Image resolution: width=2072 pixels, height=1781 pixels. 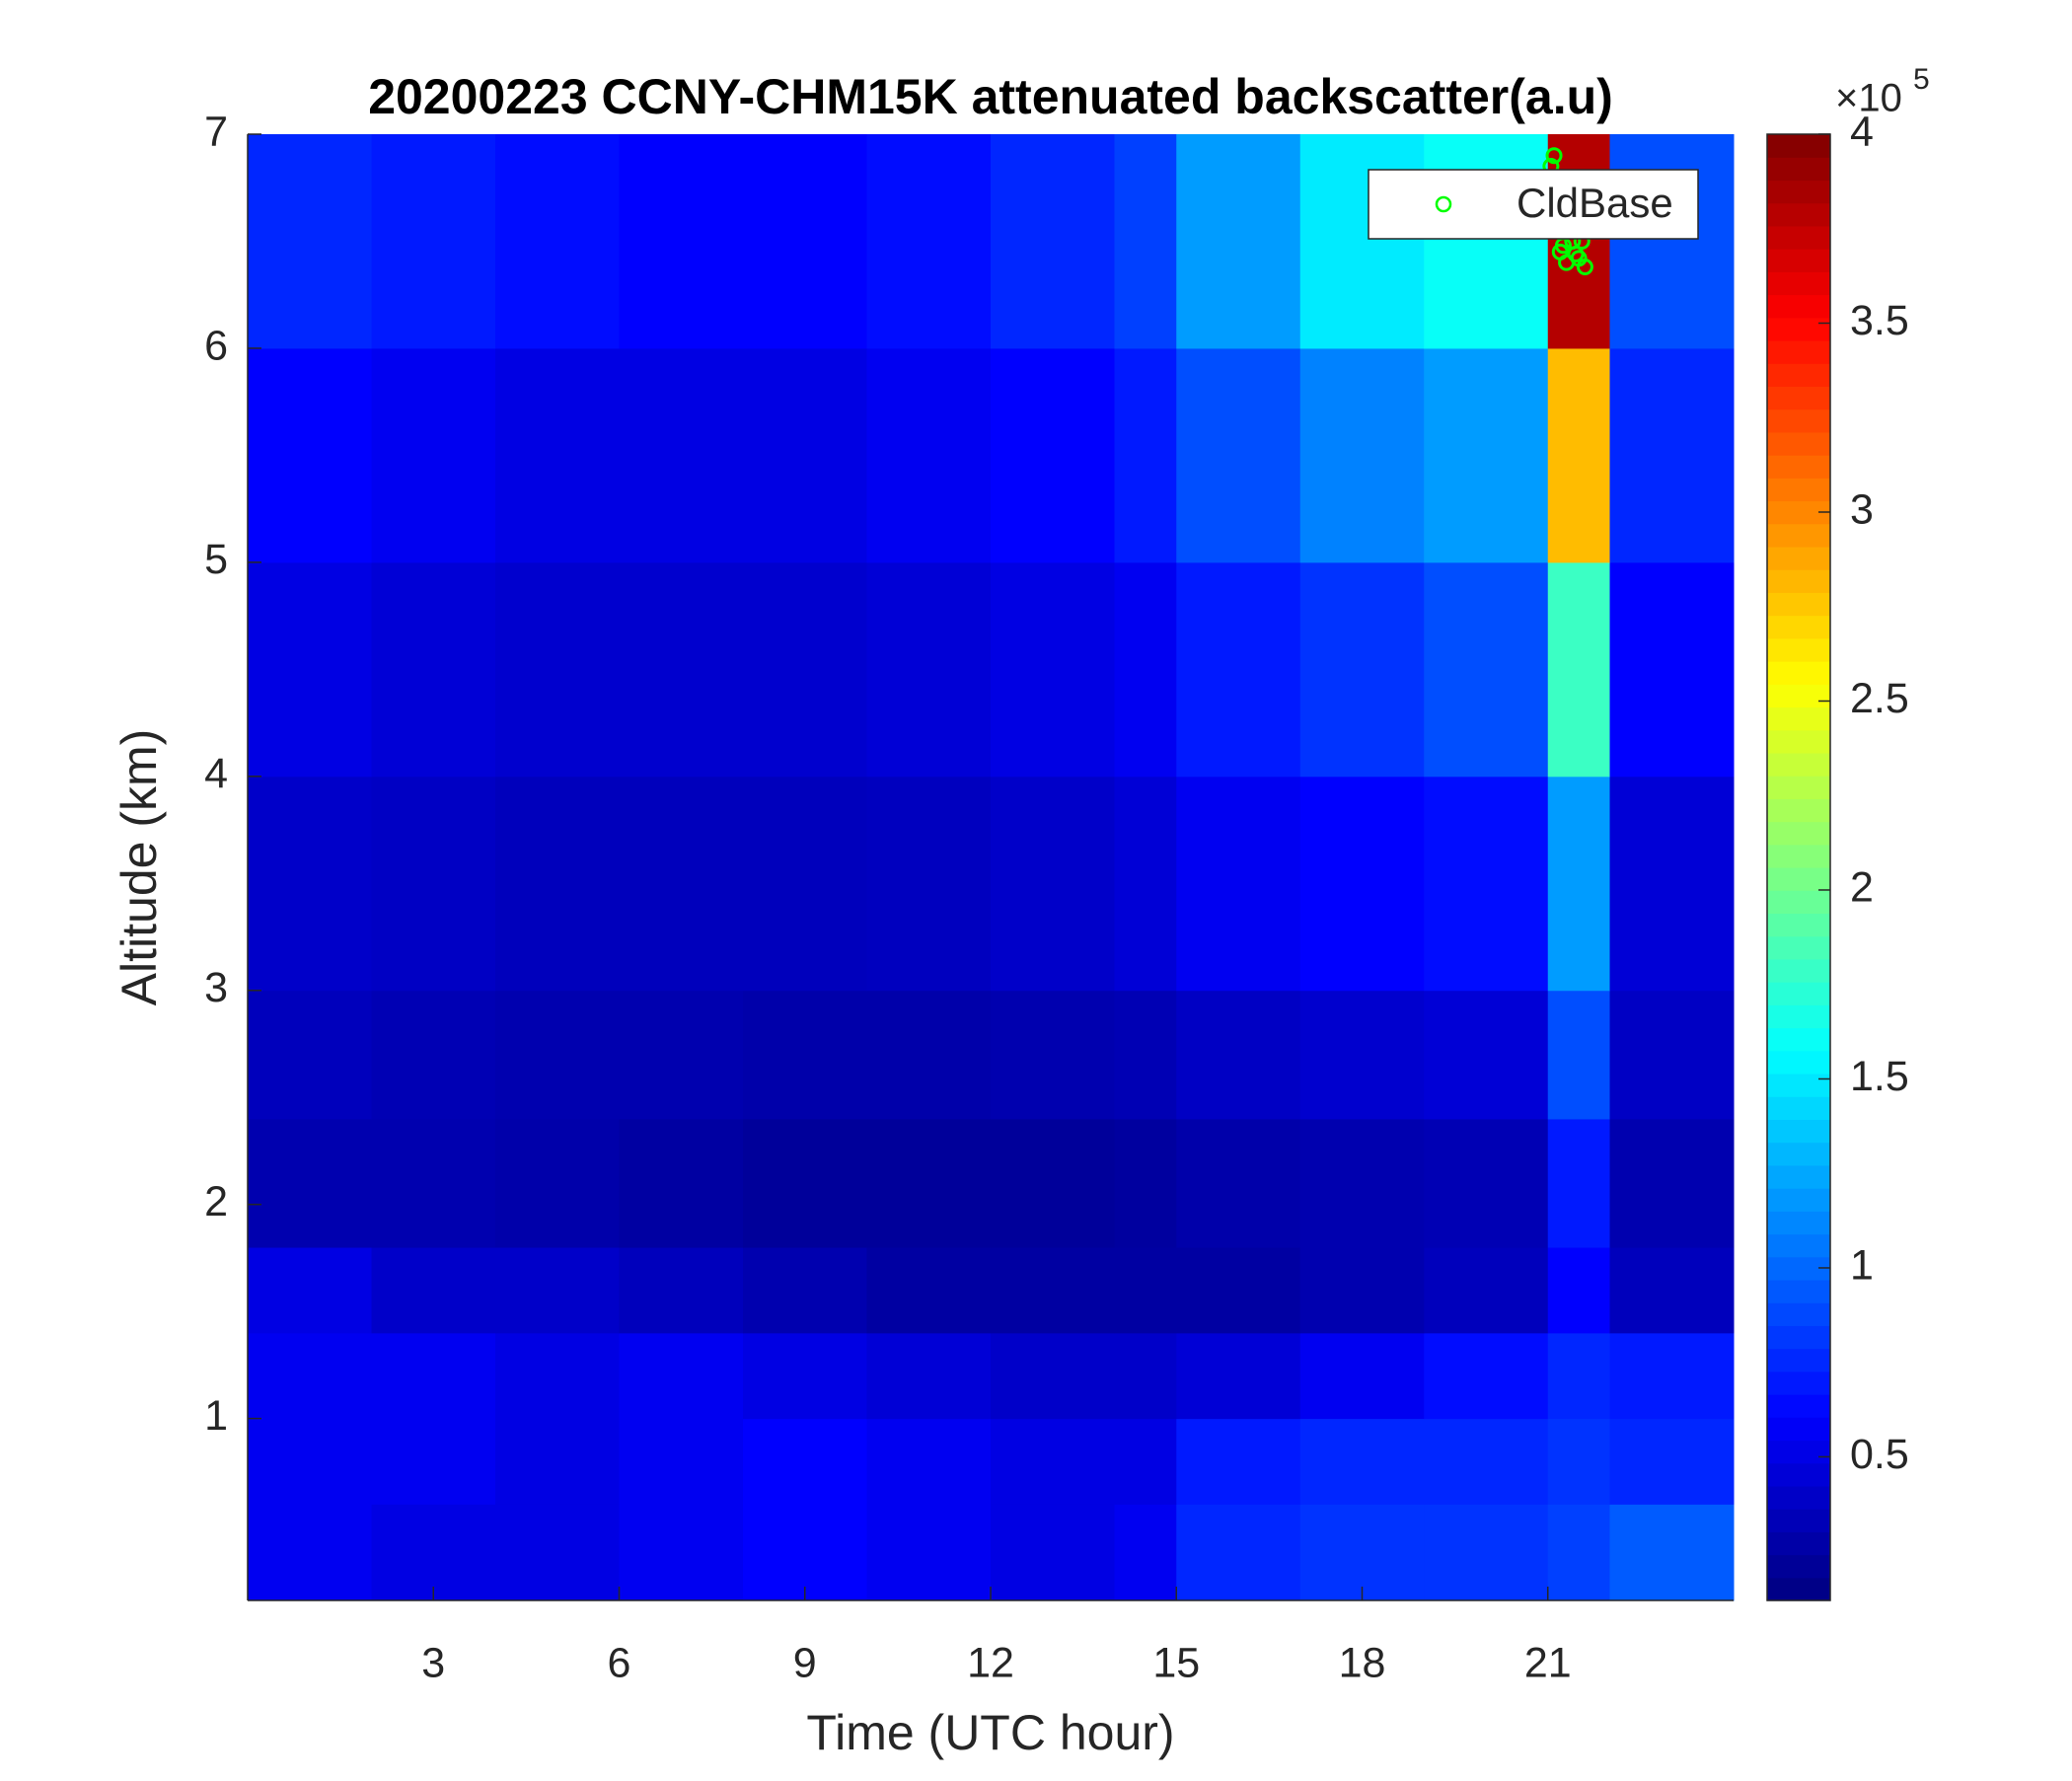 What do you see at coordinates (1922, 79) in the screenshot?
I see `colorbar-exponent: 5` at bounding box center [1922, 79].